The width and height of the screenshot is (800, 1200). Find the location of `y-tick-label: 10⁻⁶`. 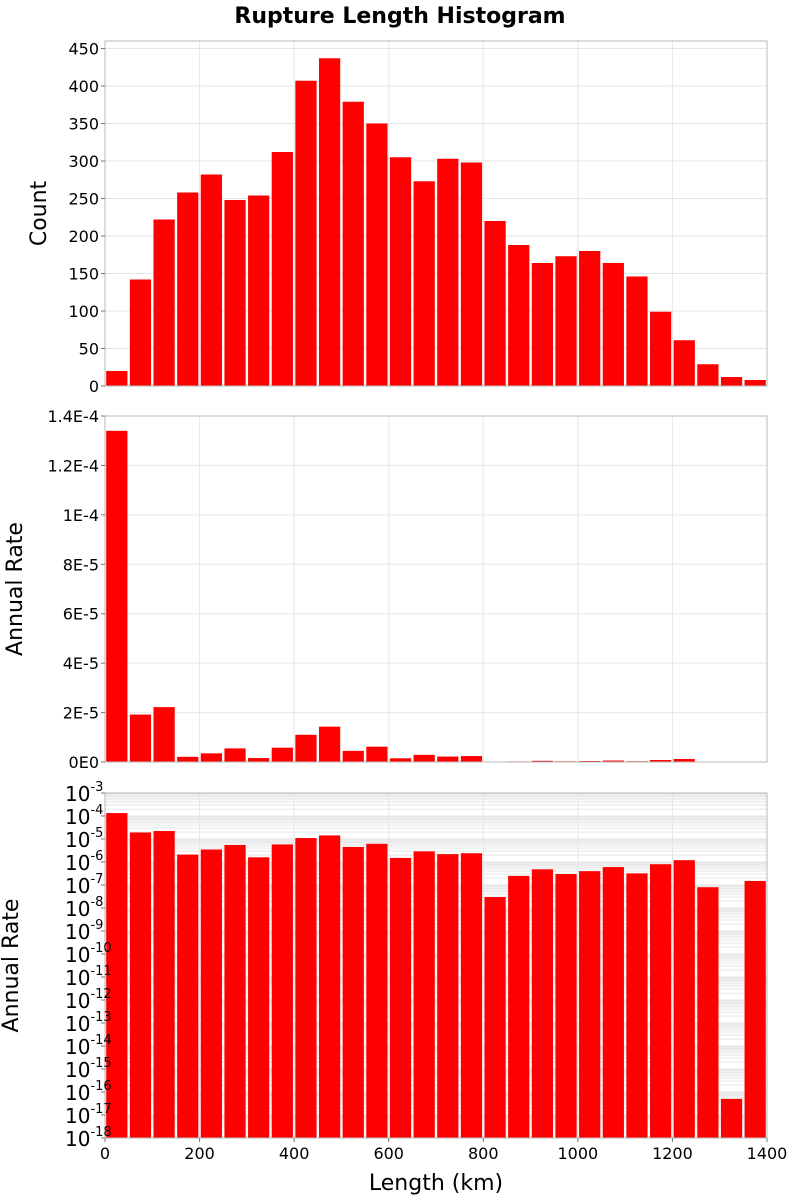

y-tick-label: 10⁻⁶ is located at coordinates (84, 862).